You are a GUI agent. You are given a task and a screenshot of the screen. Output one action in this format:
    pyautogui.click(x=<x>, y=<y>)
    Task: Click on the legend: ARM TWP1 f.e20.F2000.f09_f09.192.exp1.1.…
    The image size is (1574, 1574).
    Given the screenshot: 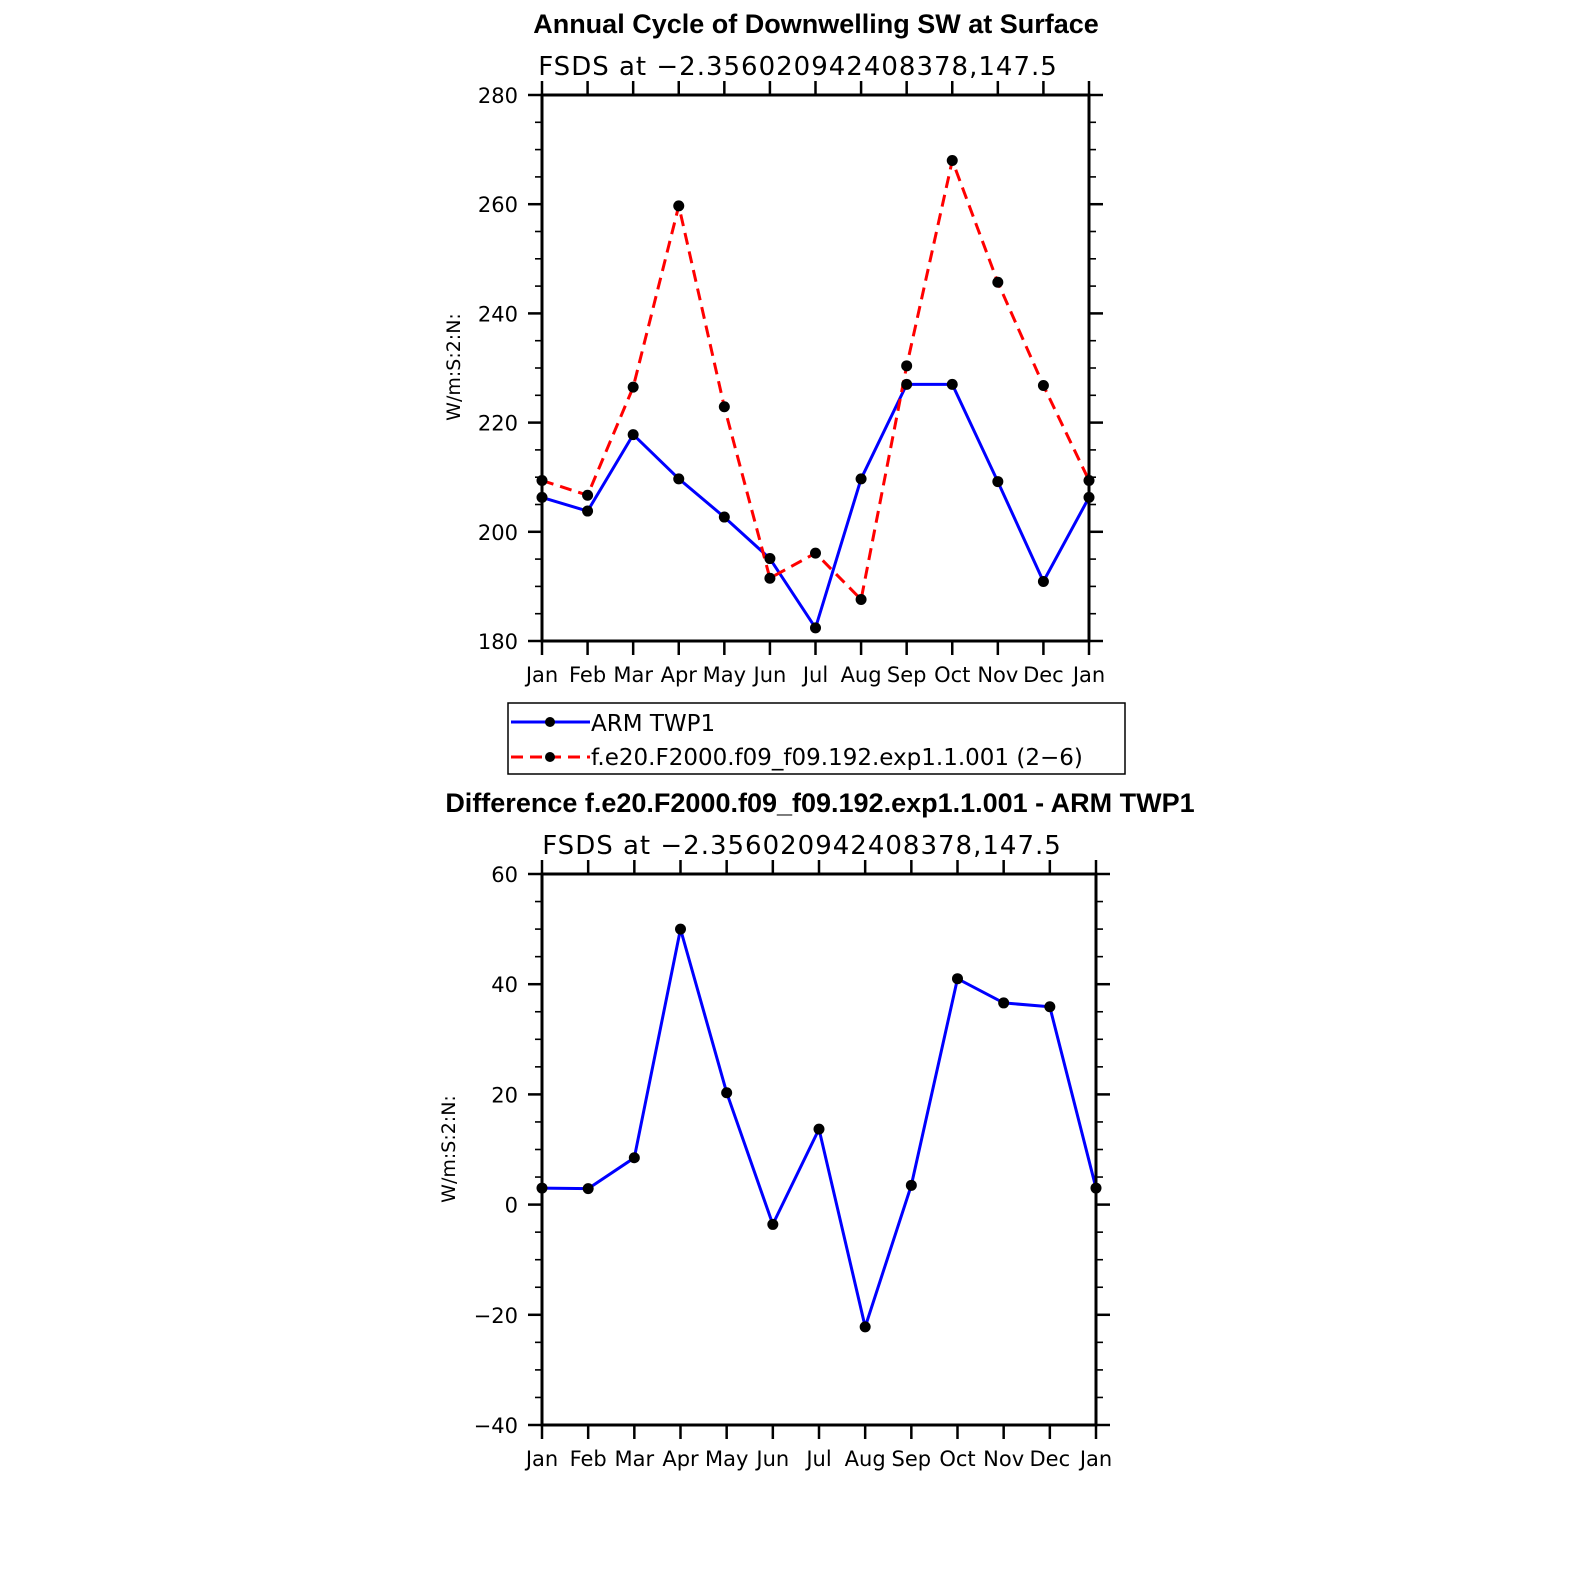 What is the action you would take?
    pyautogui.click(x=816, y=738)
    